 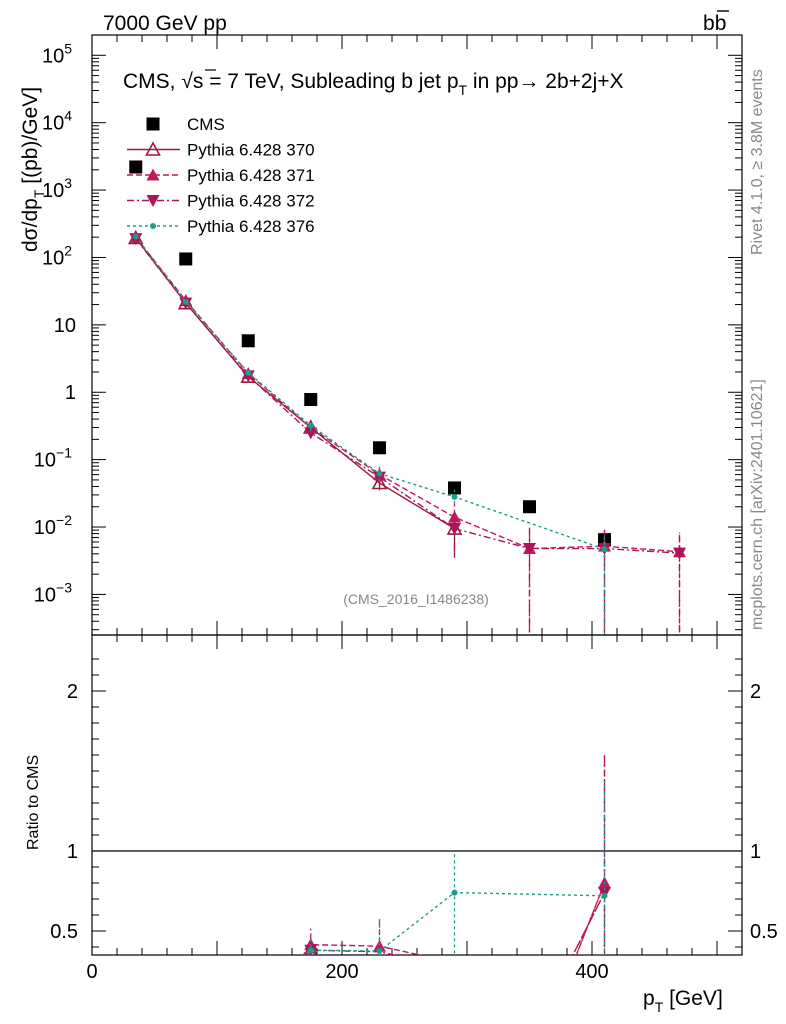 I want to click on title-part-2: s = 7 TeV, Subleading b jet p, so click(x=326, y=81).